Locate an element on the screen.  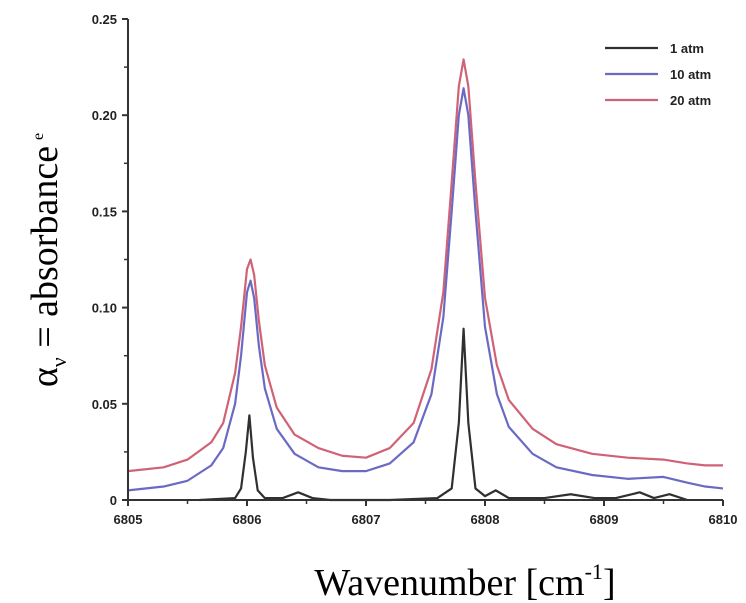
x-tick-label-1: 6806 is located at coordinates (247, 519).